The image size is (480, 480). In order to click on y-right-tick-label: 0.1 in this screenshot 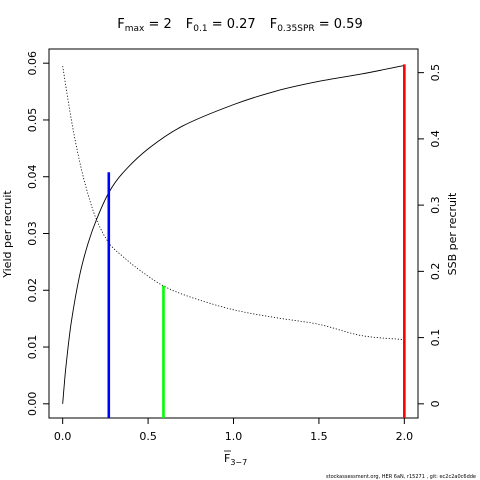, I will do `click(435, 338)`.